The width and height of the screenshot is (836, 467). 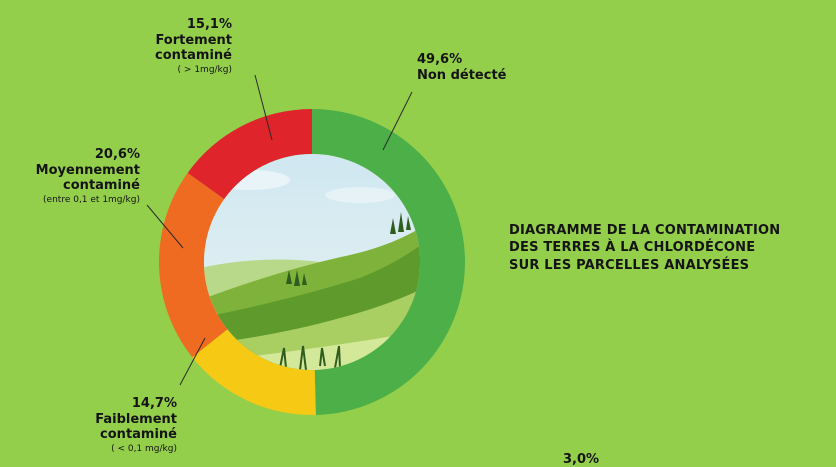 What do you see at coordinates (632, 248) in the screenshot?
I see `chart-title-line: DES TERRES À LA CHLORDÉCONE` at bounding box center [632, 248].